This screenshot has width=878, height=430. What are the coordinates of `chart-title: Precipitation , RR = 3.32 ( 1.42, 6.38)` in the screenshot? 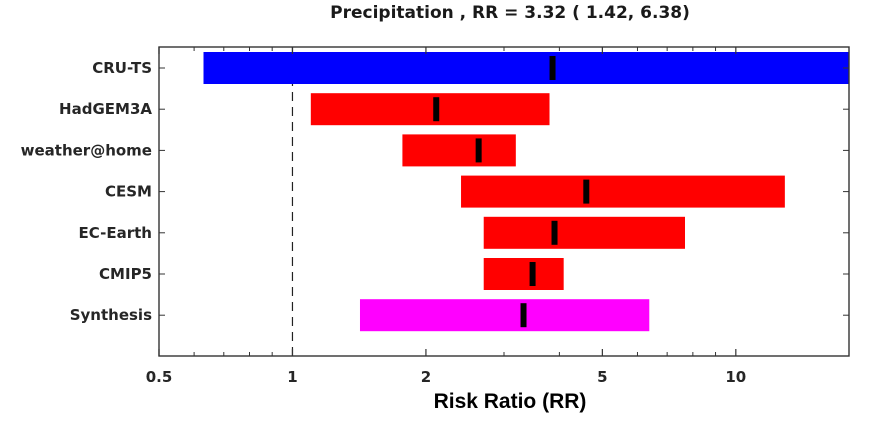 It's located at (510, 13).